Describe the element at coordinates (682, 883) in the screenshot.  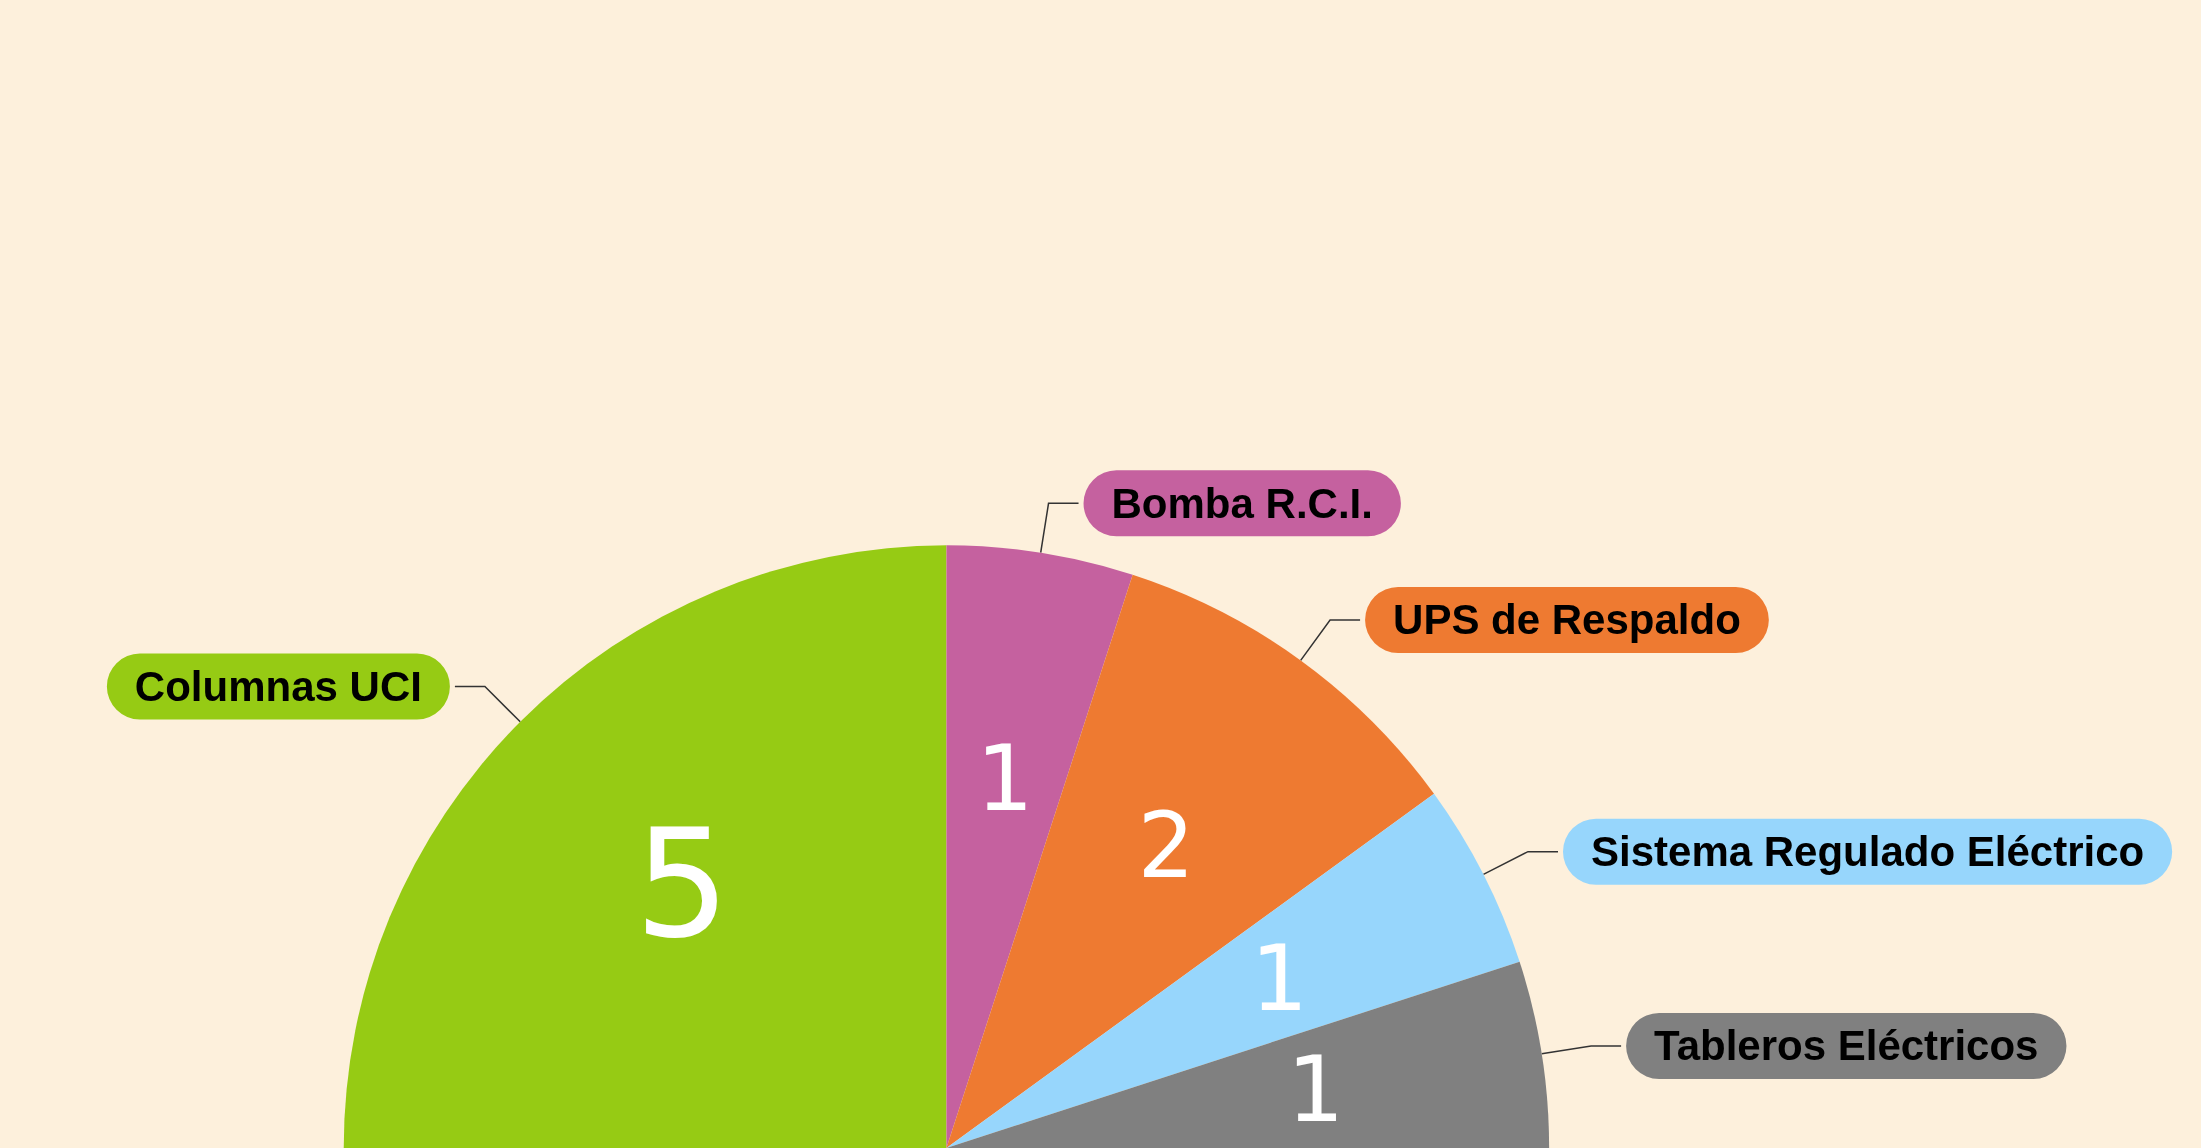
I see `data-label: 5` at that location.